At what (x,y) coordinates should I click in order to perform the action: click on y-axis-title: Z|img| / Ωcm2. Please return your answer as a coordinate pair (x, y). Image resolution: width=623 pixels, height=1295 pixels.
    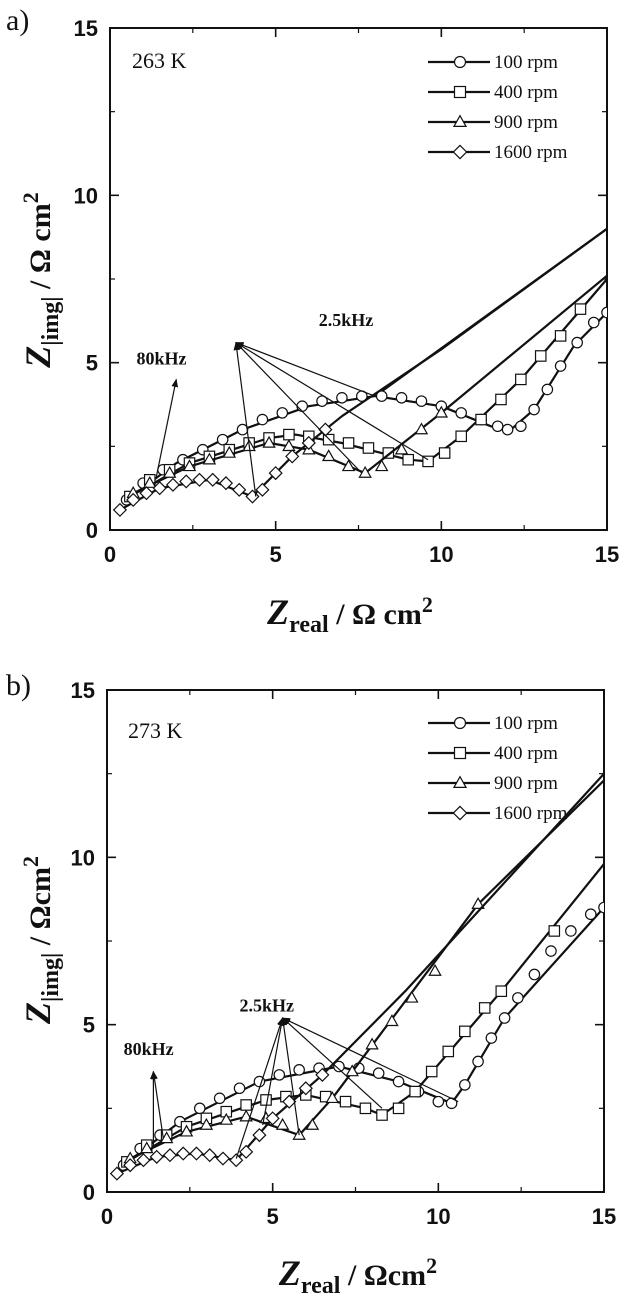
    Looking at the image, I should click on (41, 940).